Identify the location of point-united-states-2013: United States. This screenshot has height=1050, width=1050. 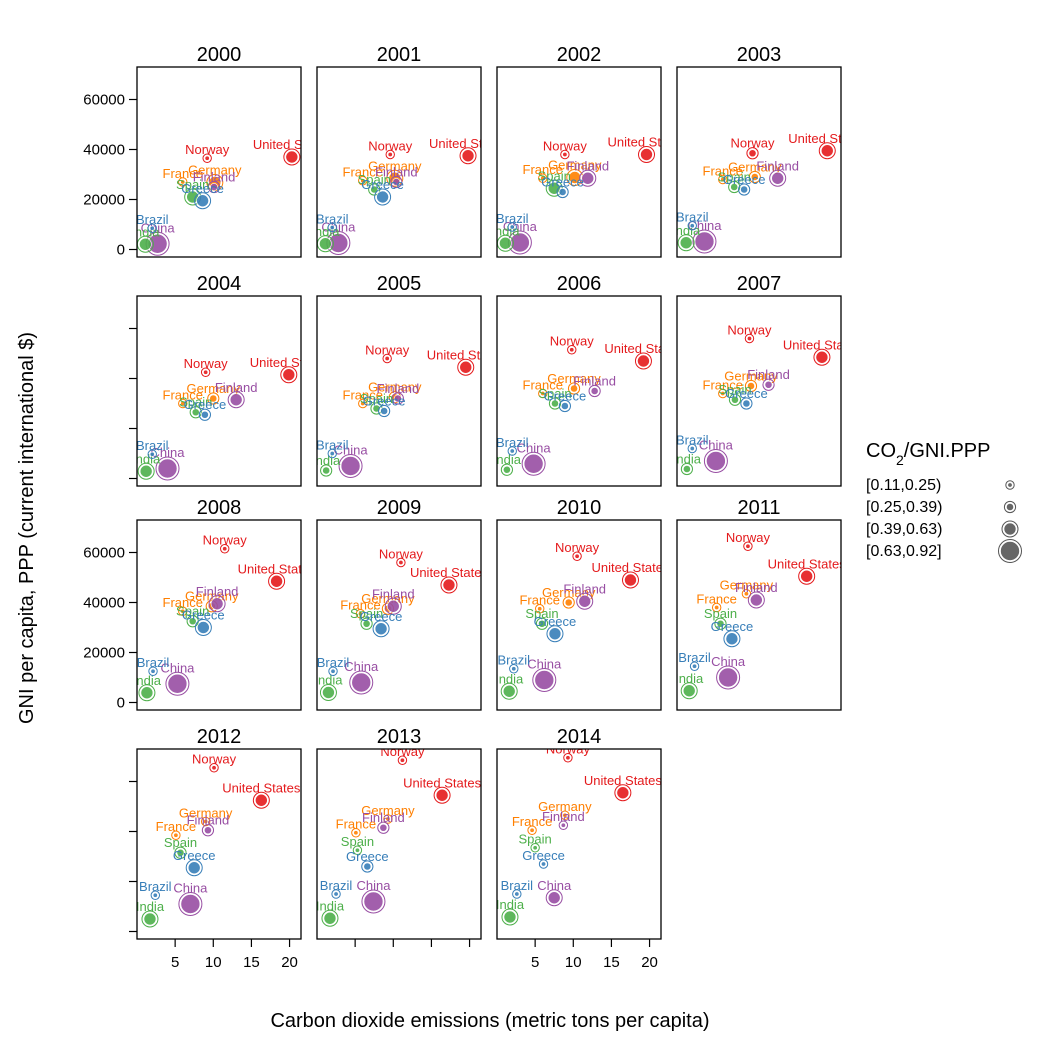
(442, 789).